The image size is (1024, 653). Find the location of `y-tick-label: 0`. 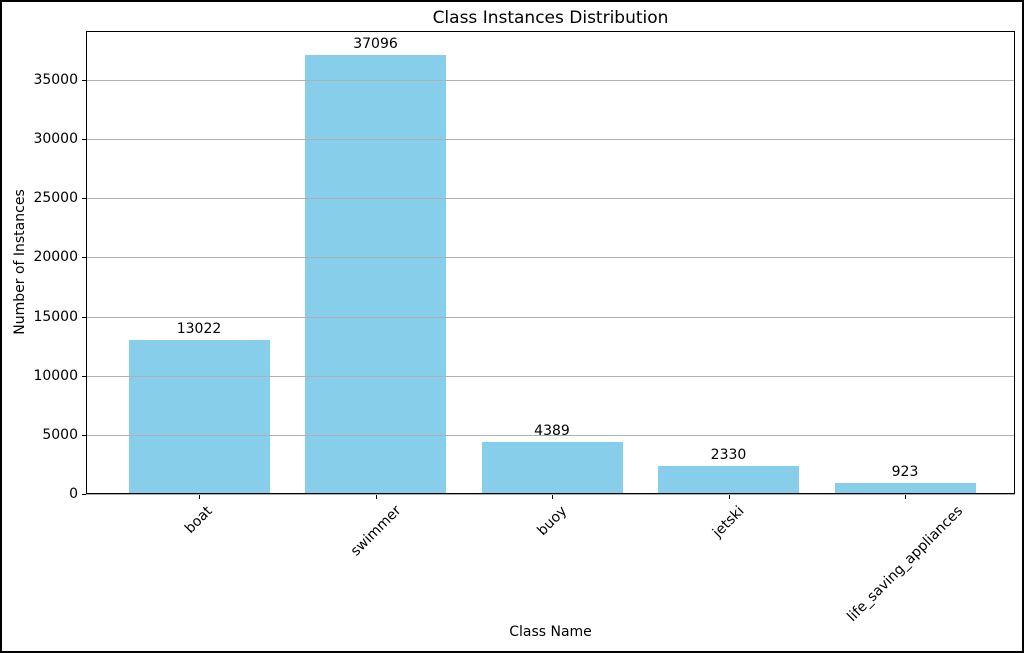

y-tick-label: 0 is located at coordinates (73, 494).